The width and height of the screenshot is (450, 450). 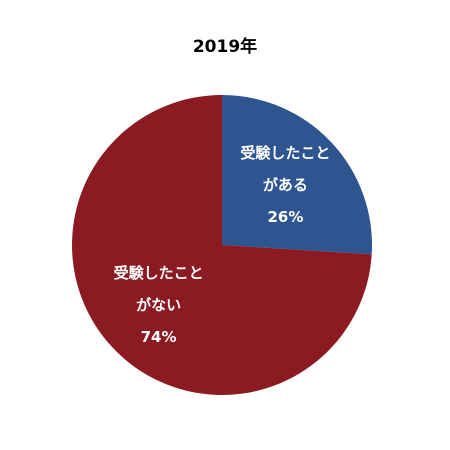 What do you see at coordinates (225, 47) in the screenshot?
I see `chart-title: 2019年` at bounding box center [225, 47].